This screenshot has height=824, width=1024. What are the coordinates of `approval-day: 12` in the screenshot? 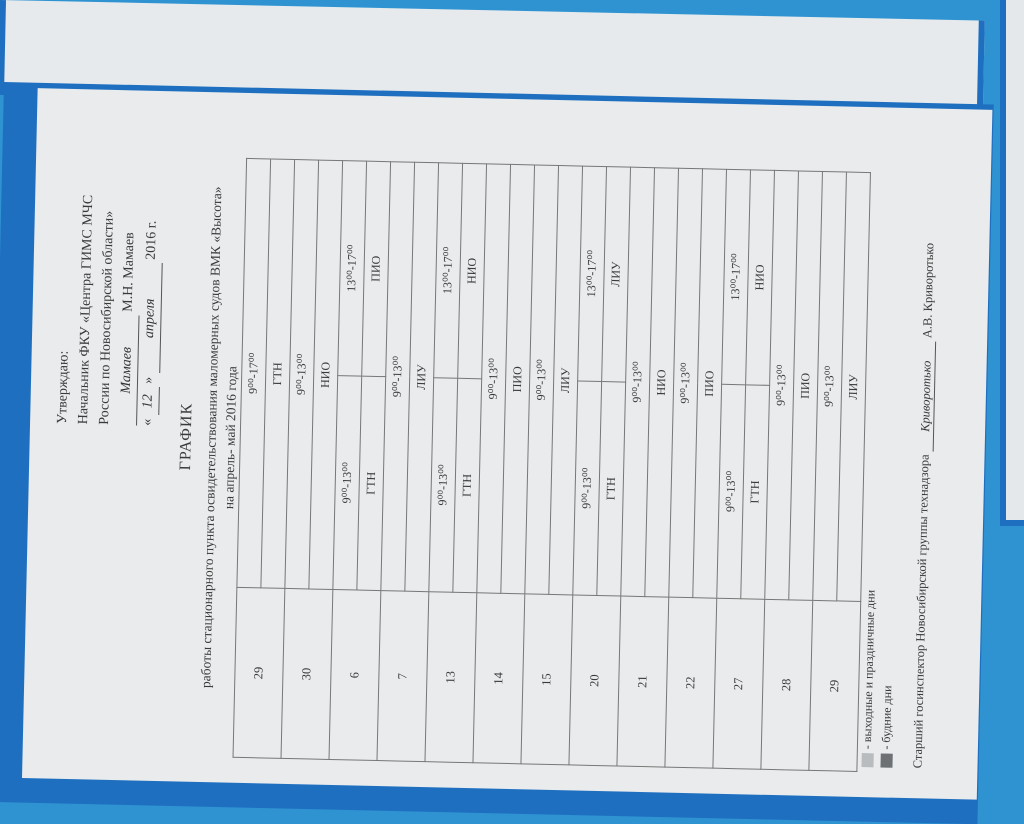 It's located at (148, 401).